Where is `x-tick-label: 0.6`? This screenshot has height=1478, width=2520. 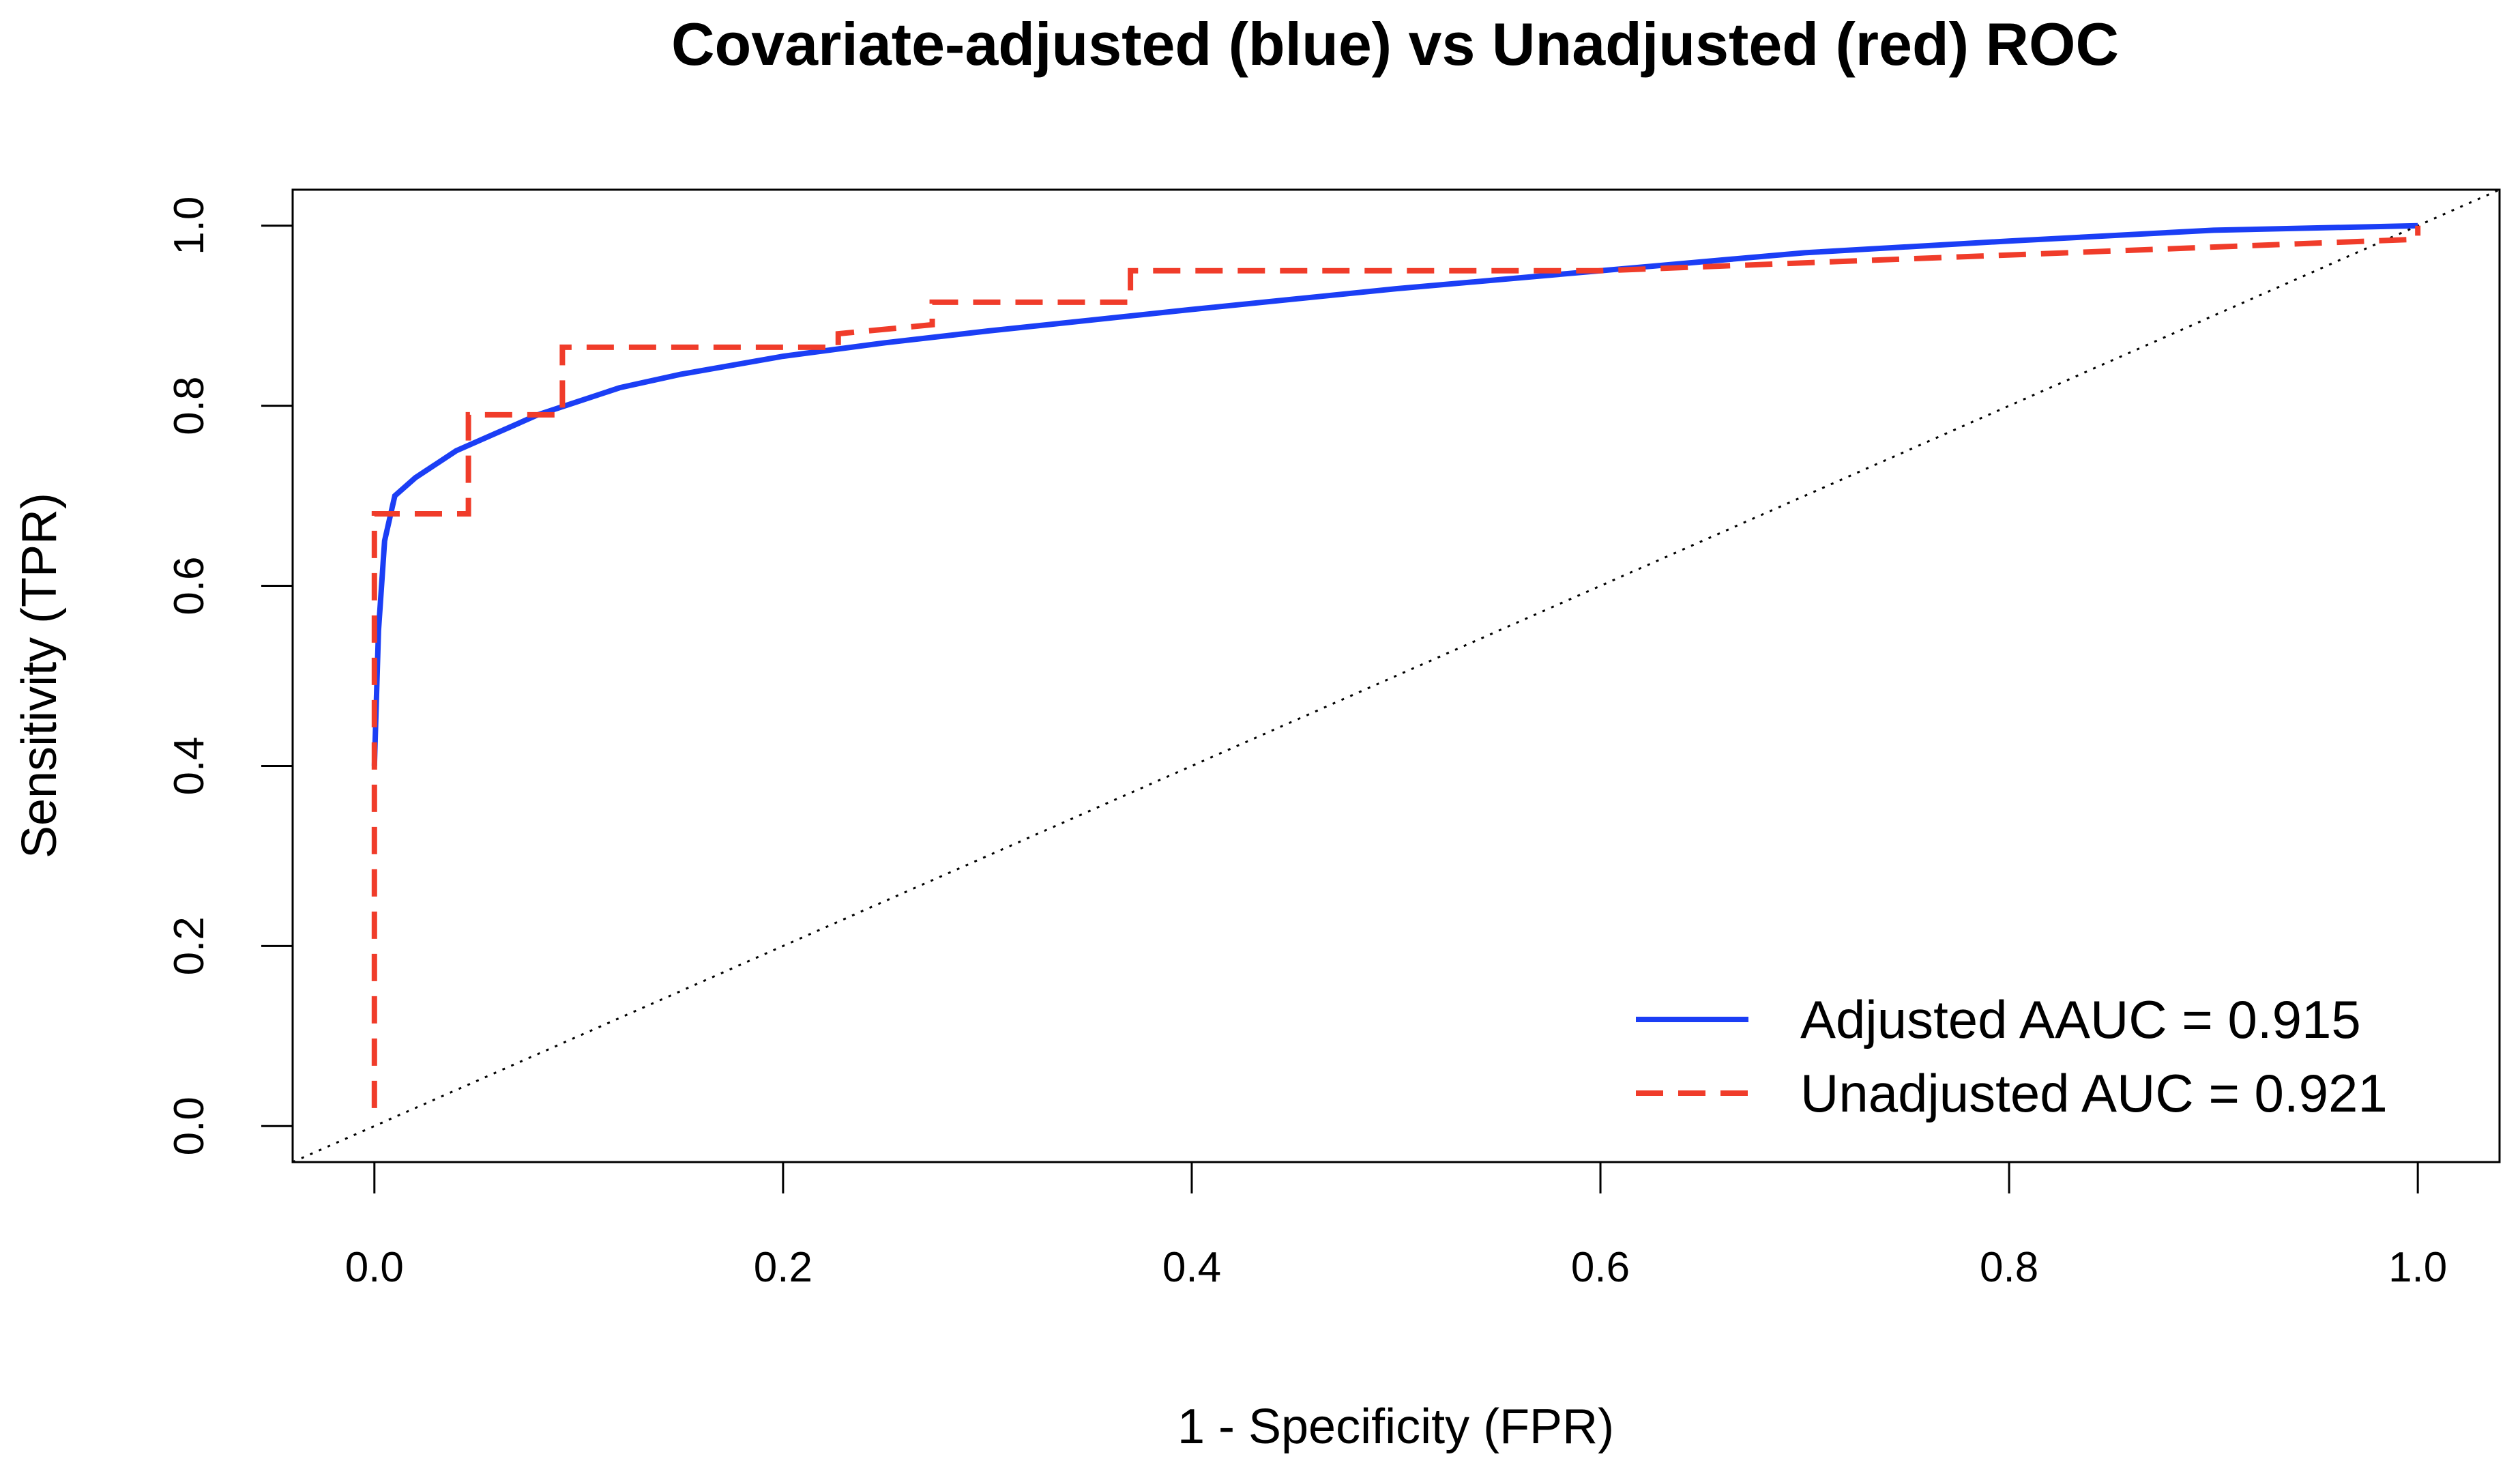
x-tick-label: 0.6 is located at coordinates (1600, 1267).